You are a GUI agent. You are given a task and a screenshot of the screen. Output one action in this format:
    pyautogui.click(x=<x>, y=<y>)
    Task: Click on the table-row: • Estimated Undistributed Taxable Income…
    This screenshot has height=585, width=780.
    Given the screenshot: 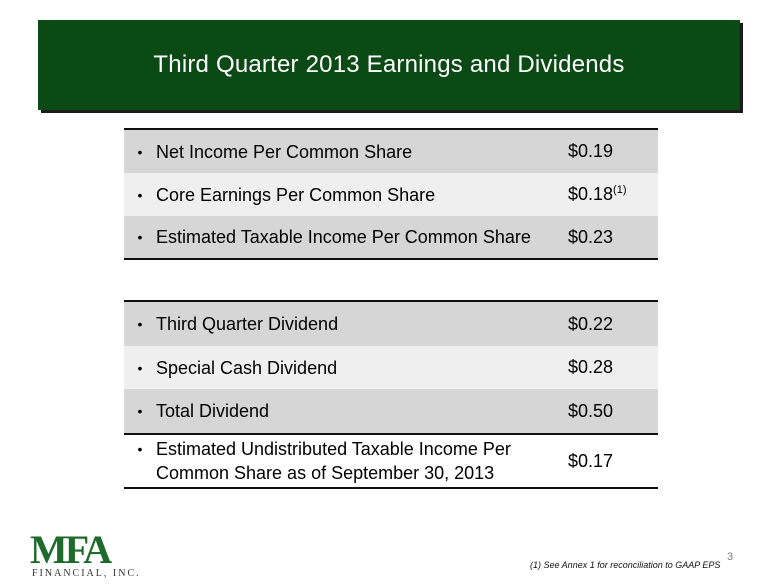 What is the action you would take?
    pyautogui.click(x=391, y=460)
    